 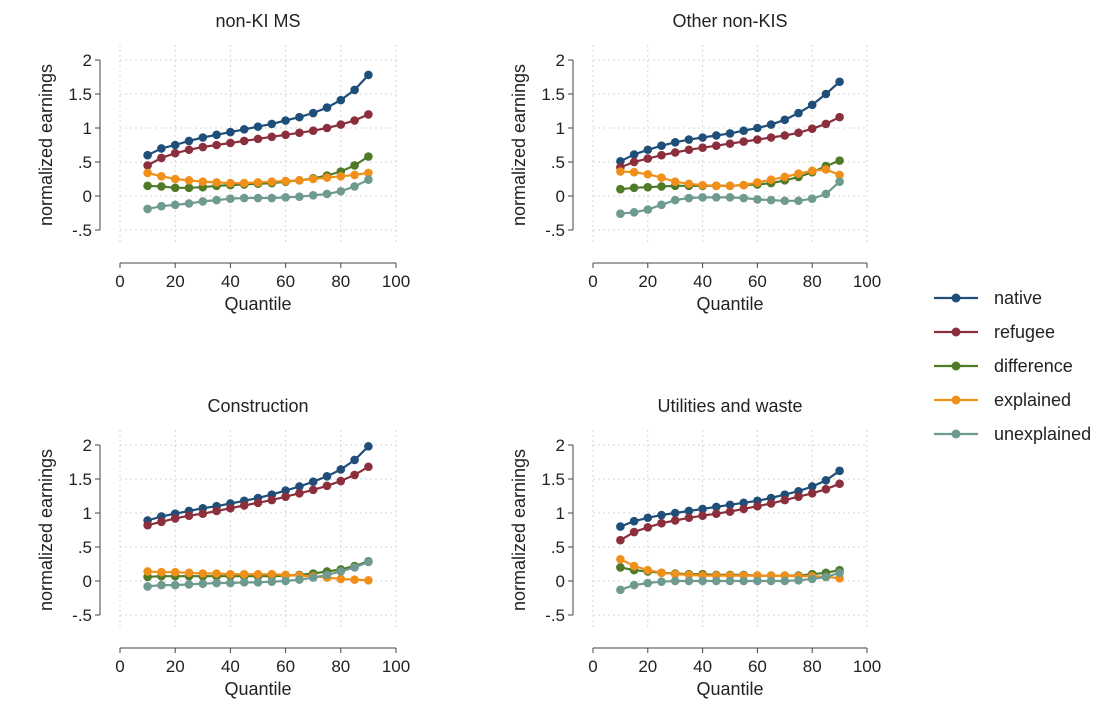 What do you see at coordinates (592, 281) in the screenshot?
I see `x-tick-label: 0` at bounding box center [592, 281].